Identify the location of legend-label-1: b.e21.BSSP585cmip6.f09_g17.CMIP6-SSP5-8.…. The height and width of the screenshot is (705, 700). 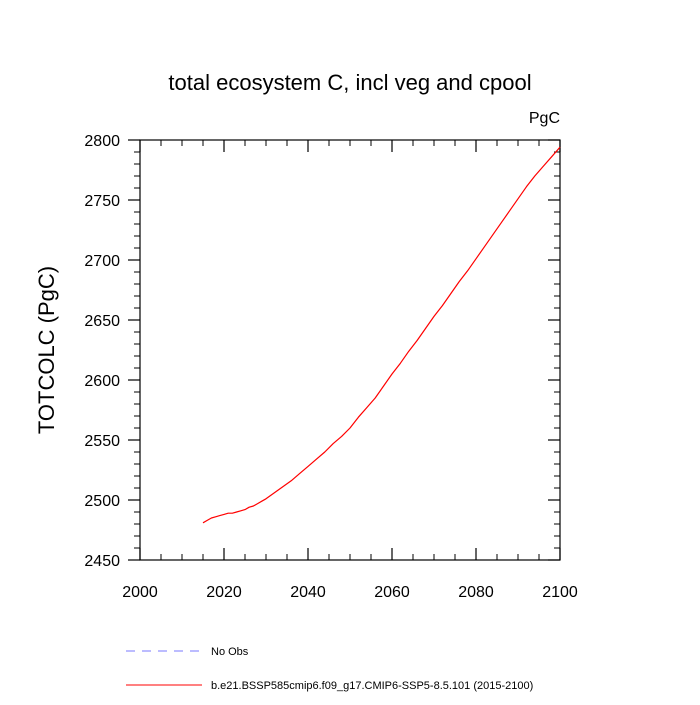
(372, 686).